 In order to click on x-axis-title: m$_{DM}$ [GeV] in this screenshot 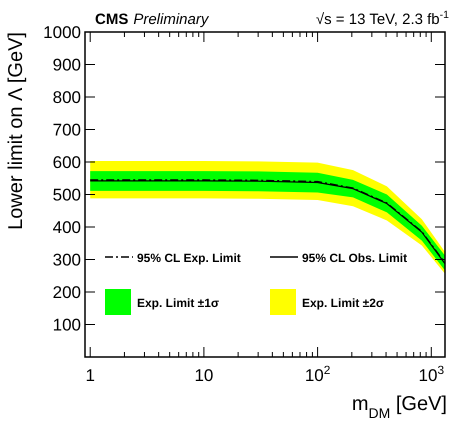, I will do `click(399, 407)`.